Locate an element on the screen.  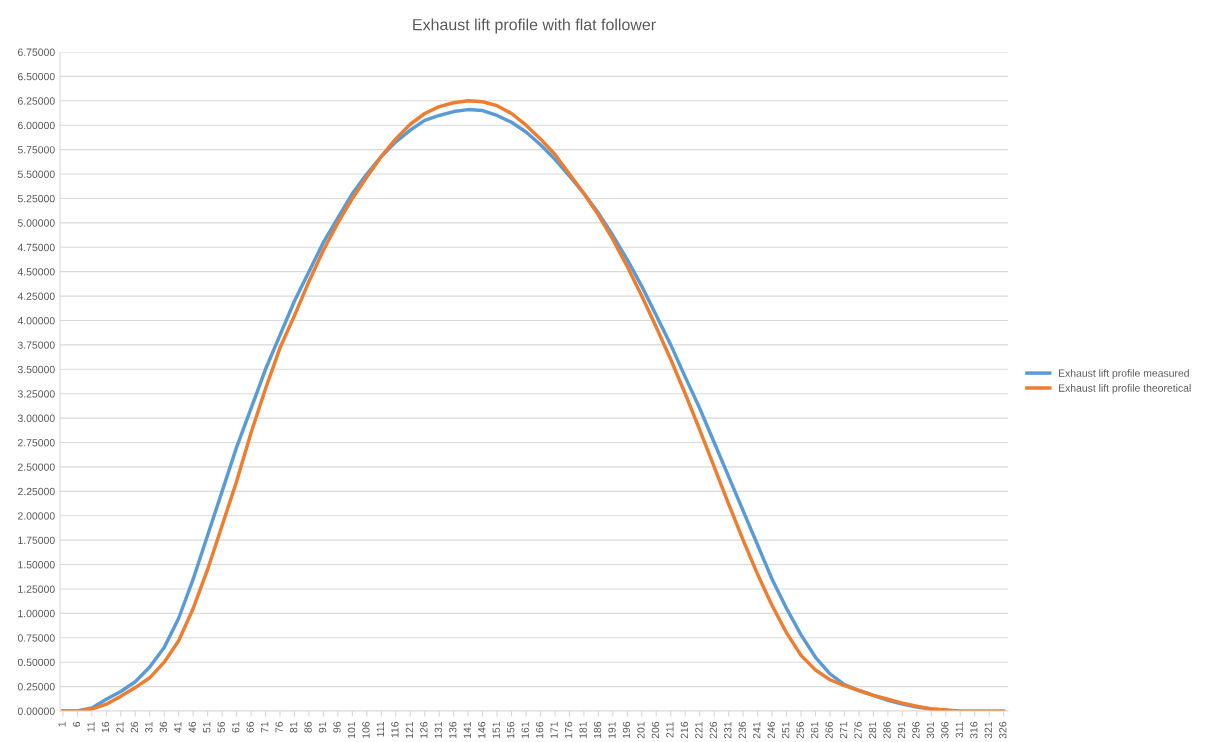
legend-label: Exhaust lift profile theoretical is located at coordinates (1124, 389).